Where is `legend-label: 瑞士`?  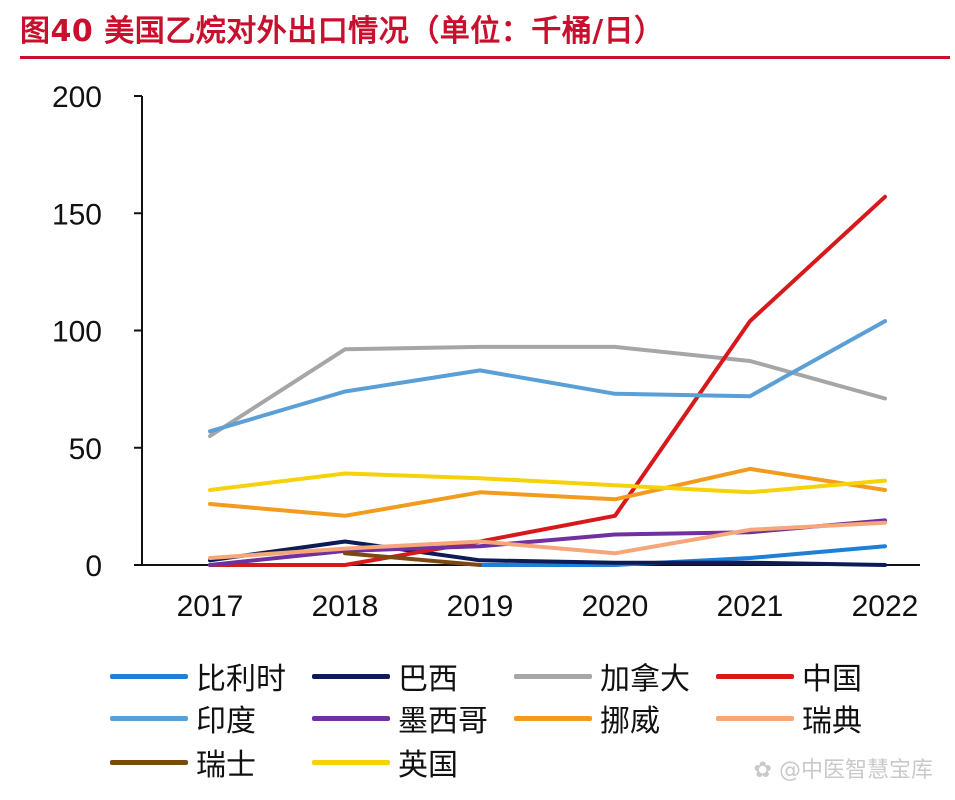
legend-label: 瑞士 is located at coordinates (226, 765).